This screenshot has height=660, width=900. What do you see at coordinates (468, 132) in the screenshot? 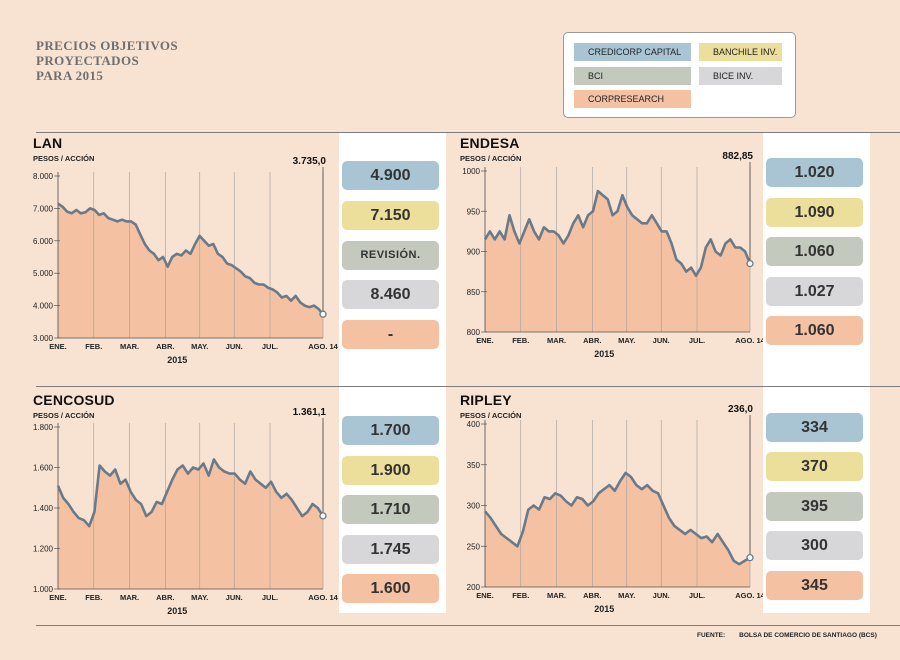
I see `top-divider` at bounding box center [468, 132].